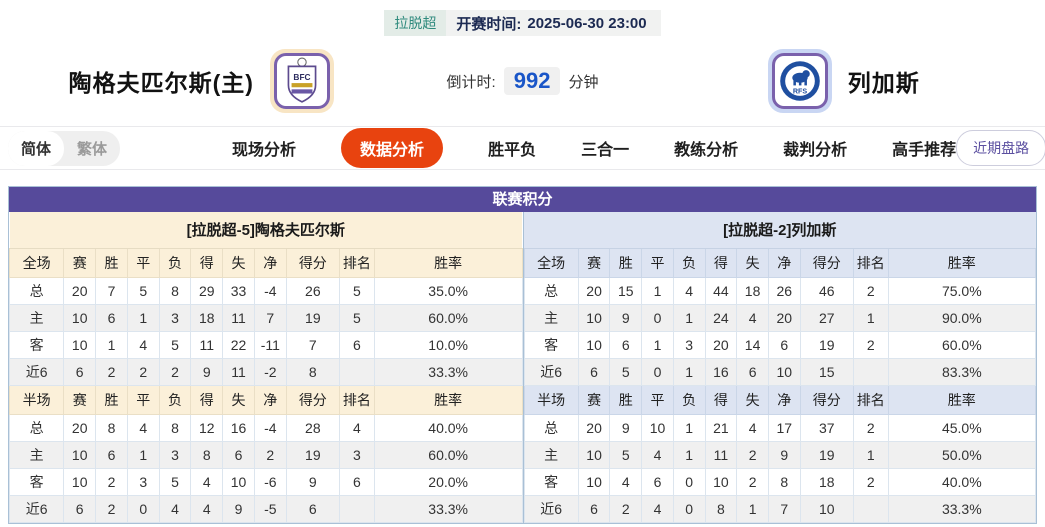  I want to click on countdown: 倒计时: 992 分钟, so click(523, 81).